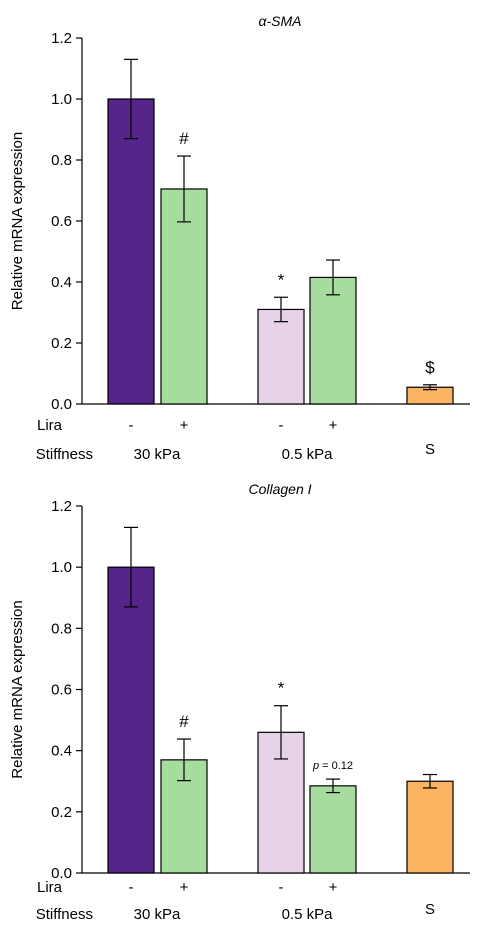 Image resolution: width=480 pixels, height=928 pixels. Describe the element at coordinates (336, 766) in the screenshot. I see `p-value: = 0.12` at that location.